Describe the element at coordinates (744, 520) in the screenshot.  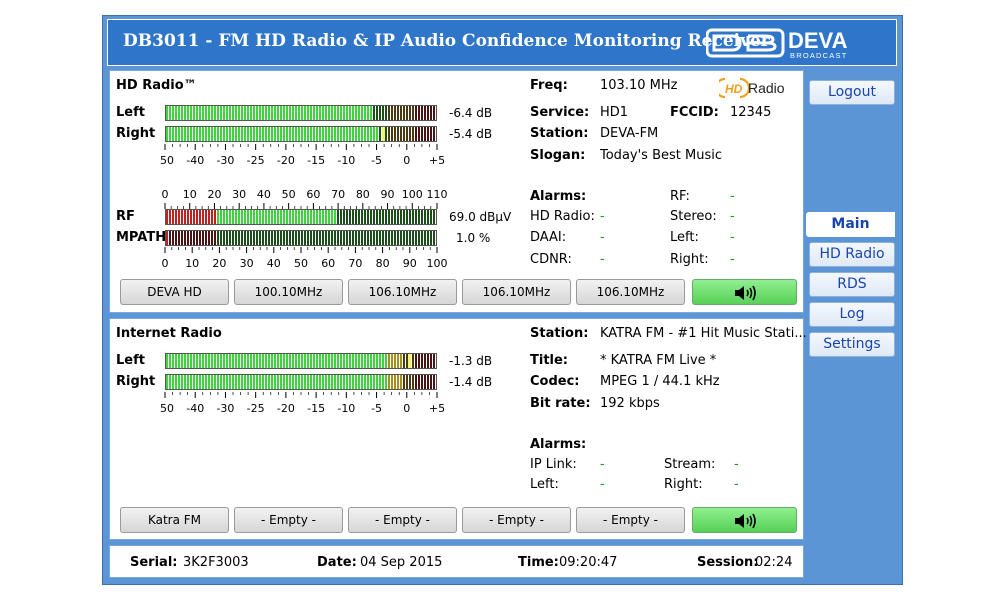
I see `ip-listen-button` at that location.